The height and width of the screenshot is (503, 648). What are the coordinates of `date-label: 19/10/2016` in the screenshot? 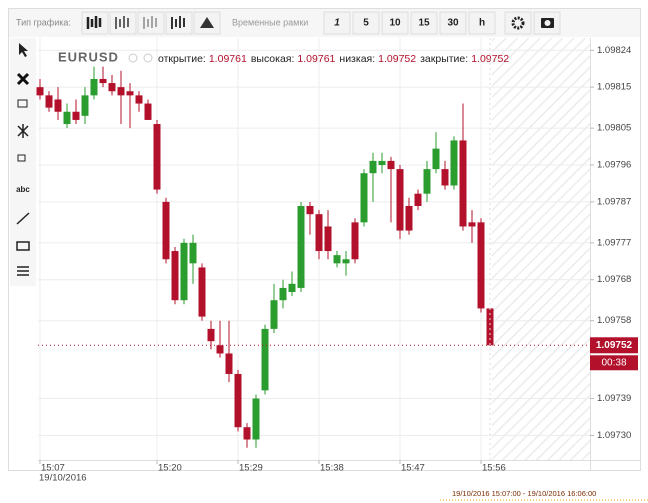 It's located at (63, 478).